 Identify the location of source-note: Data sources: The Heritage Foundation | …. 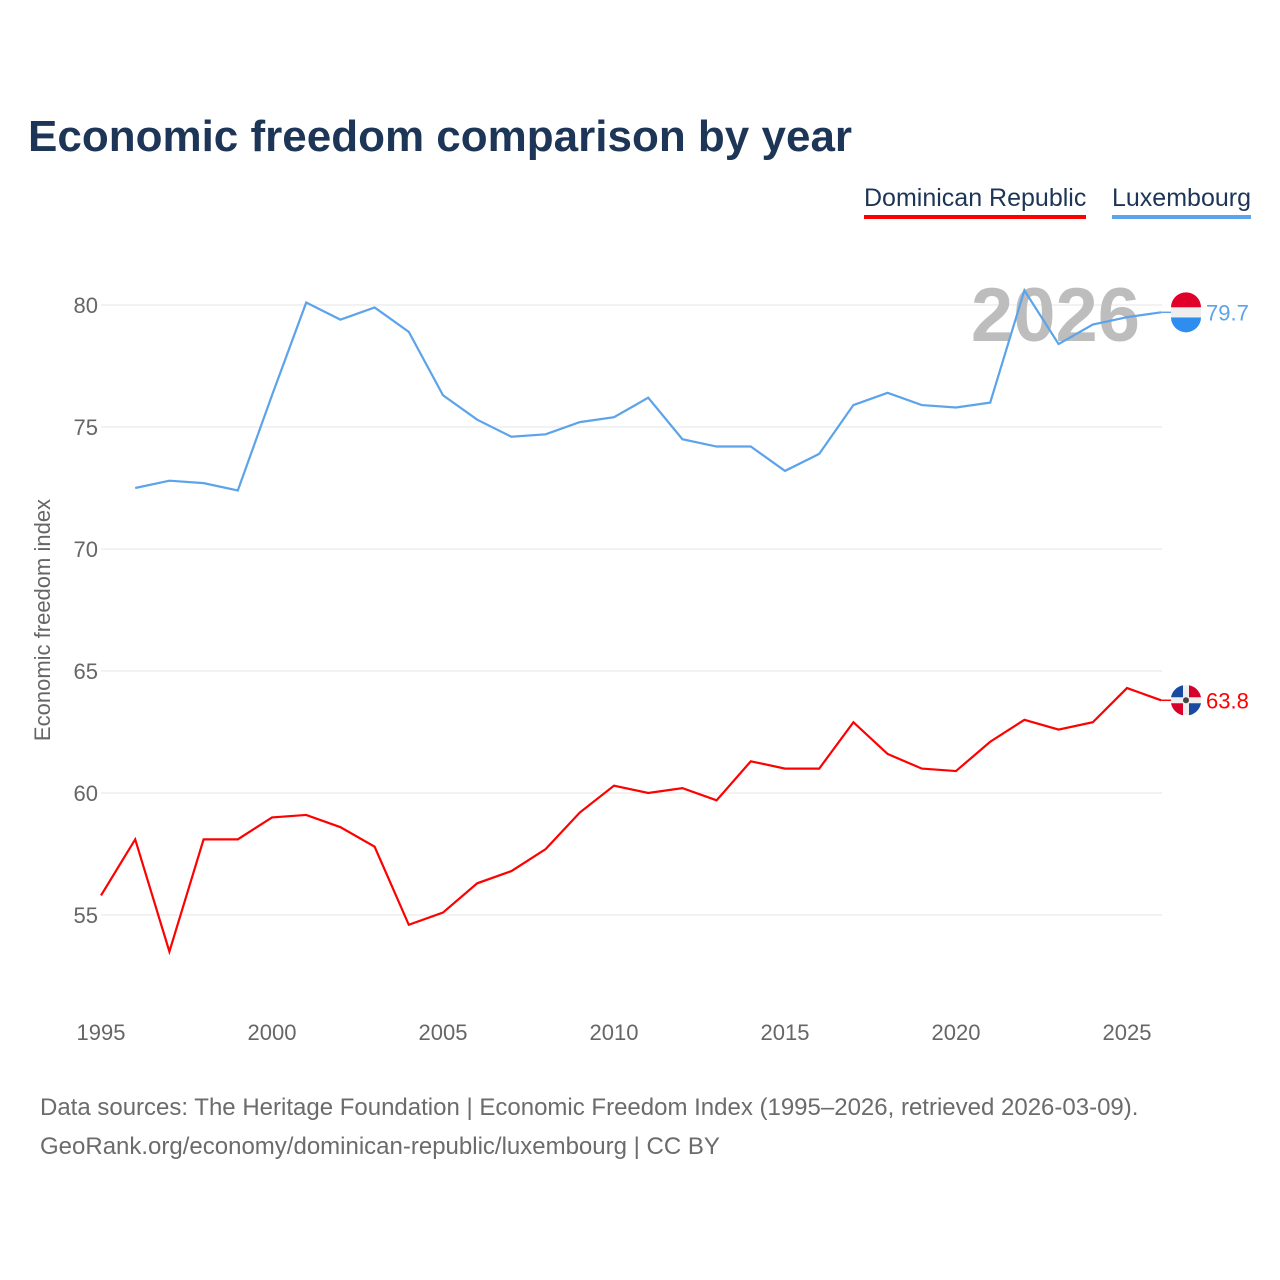
(589, 1127).